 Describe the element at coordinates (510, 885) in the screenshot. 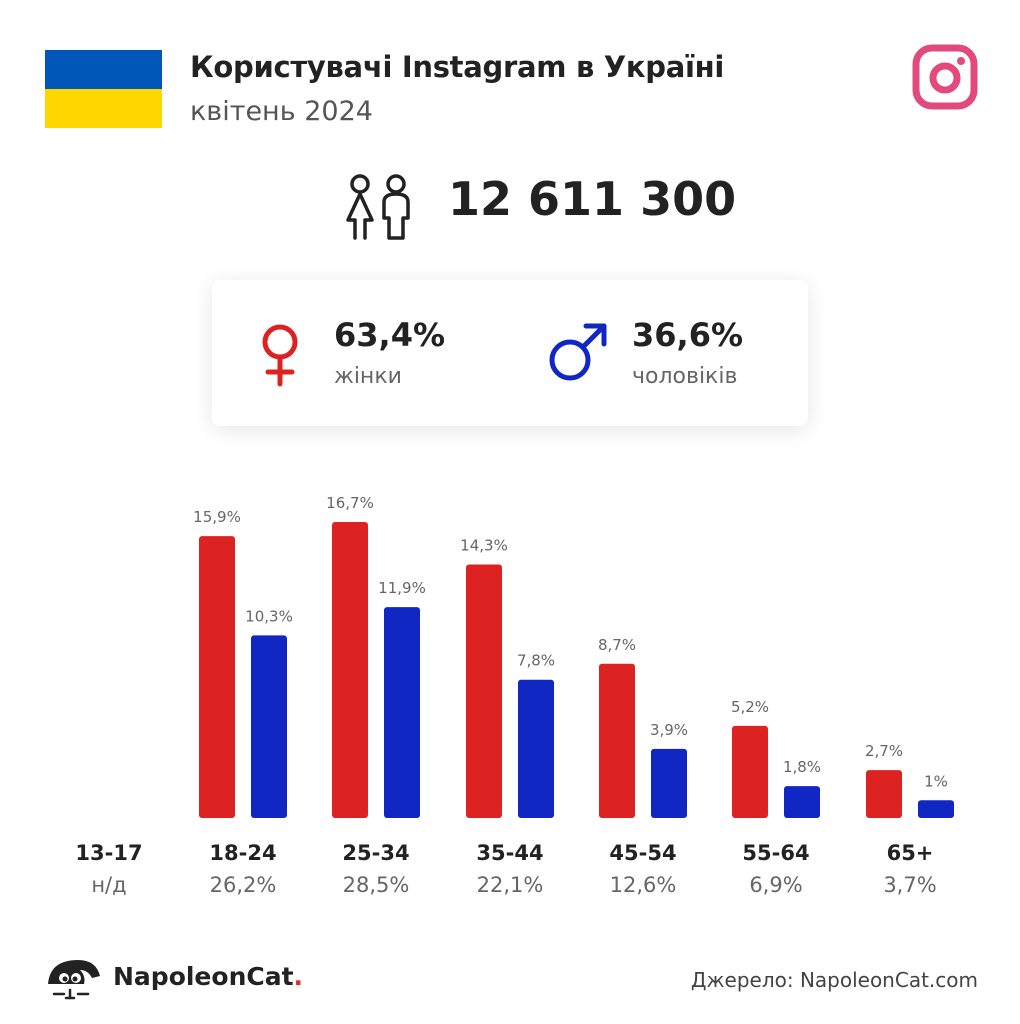

I see `category-total-35-44: 22,1%` at that location.